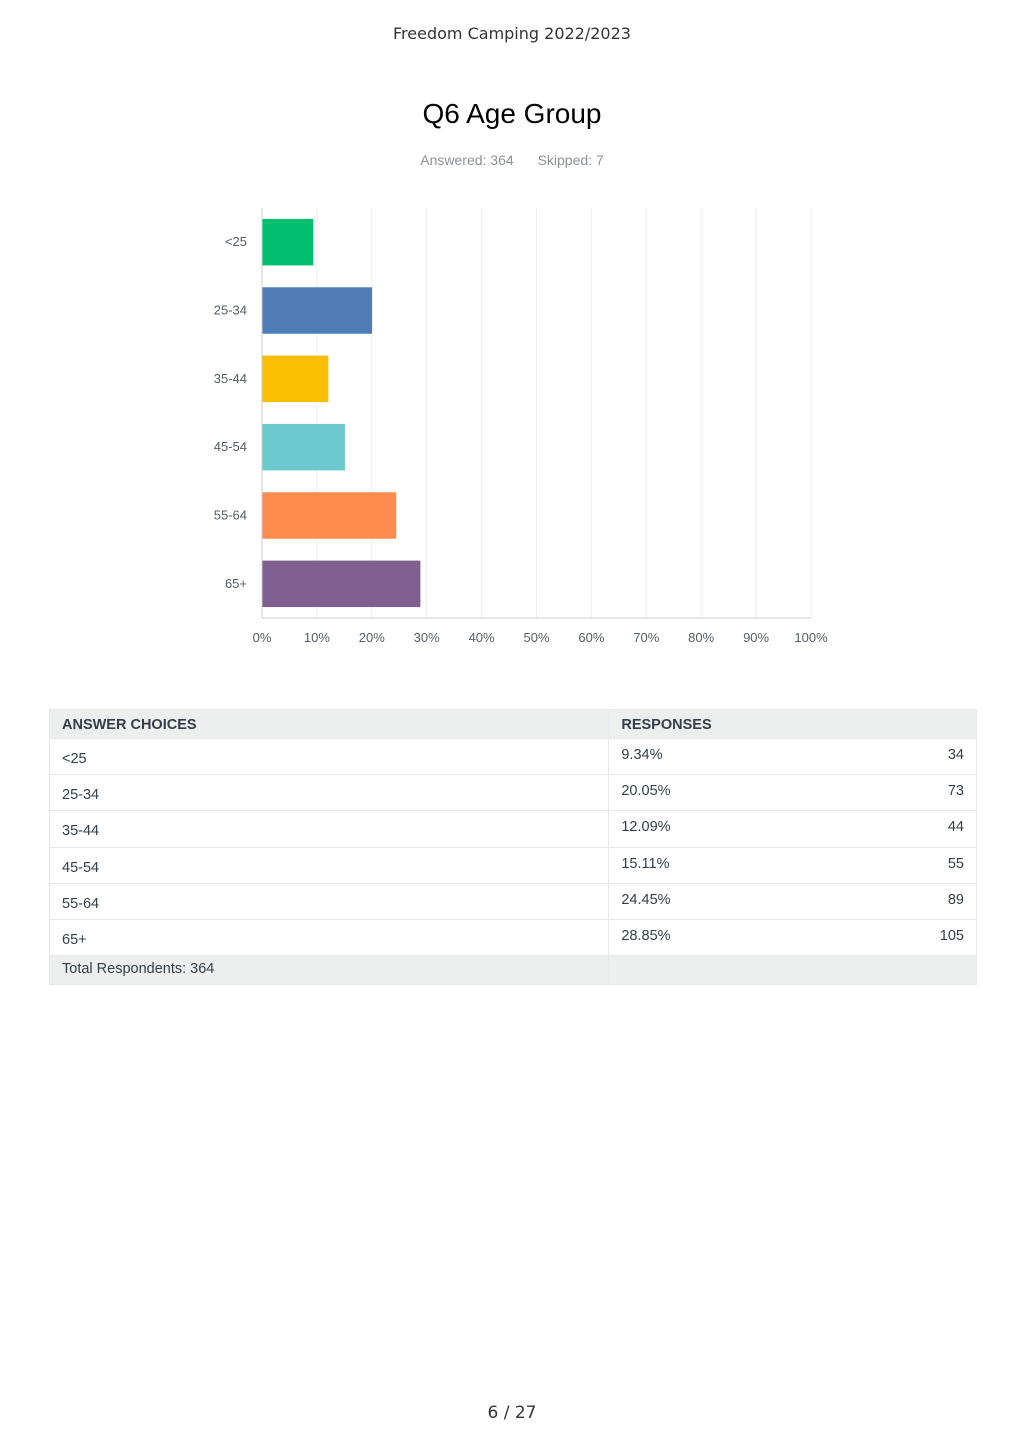 The image size is (1024, 1449). Describe the element at coordinates (642, 755) in the screenshot. I see `response-percent: 9.34%` at that location.